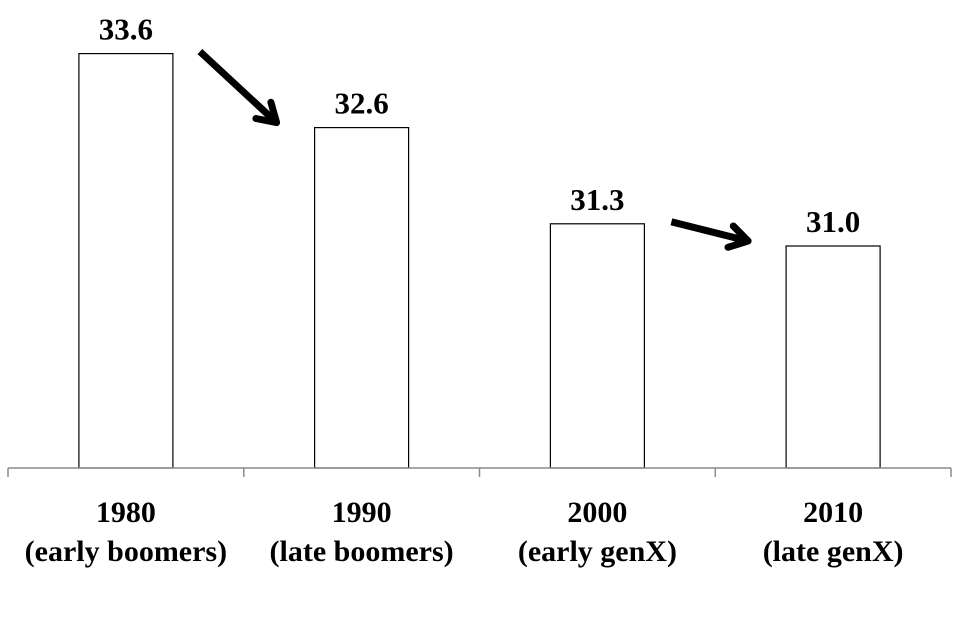 This screenshot has height=641, width=979. Describe the element at coordinates (362, 512) in the screenshot. I see `category-label-1-line-0: 1990` at that location.